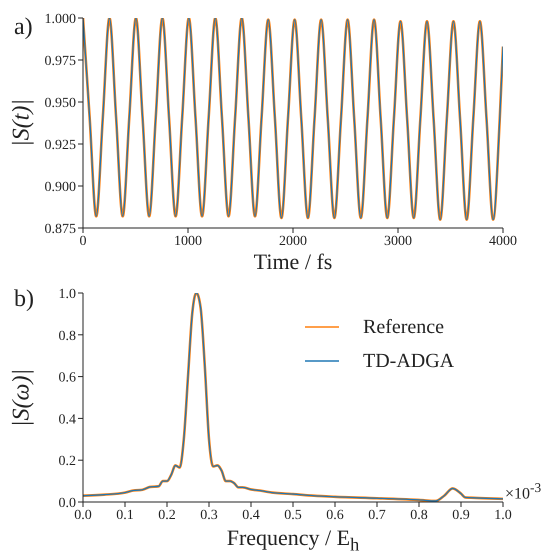 This screenshot has width=553, height=552. I want to click on legend-label: Reference, so click(403, 327).